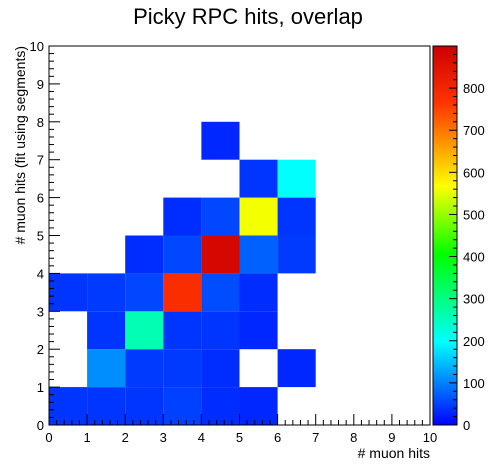 This screenshot has width=496, height=472. I want to click on z-tick-label: 400, so click(474, 257).